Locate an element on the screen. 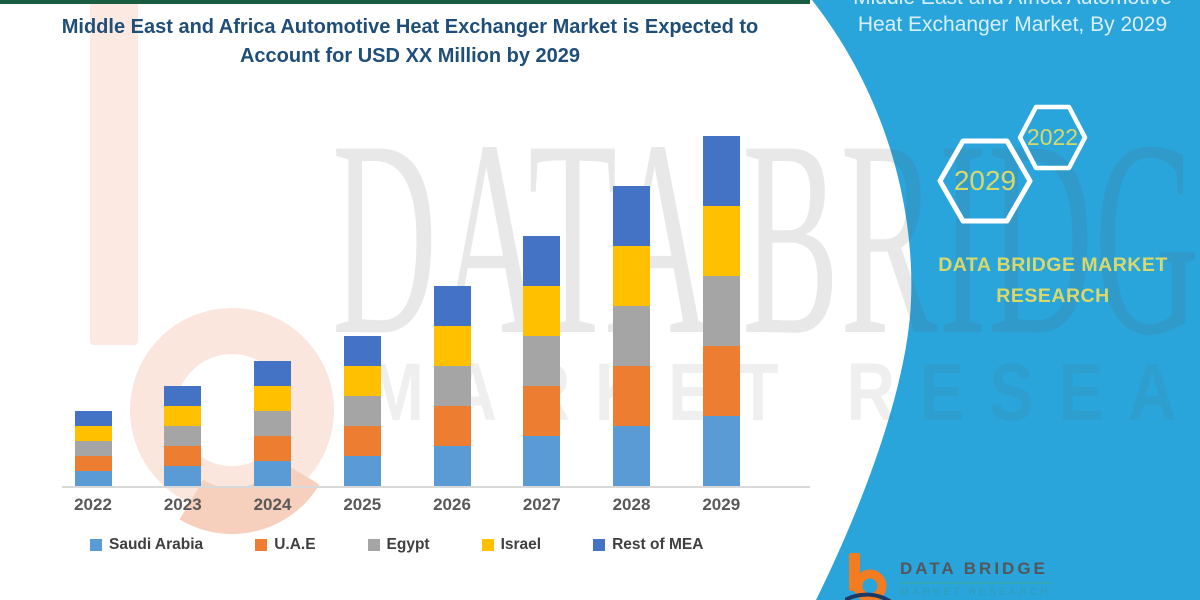 Image resolution: width=1200 pixels, height=600 pixels. legend-item: Rest of MEA is located at coordinates (648, 545).